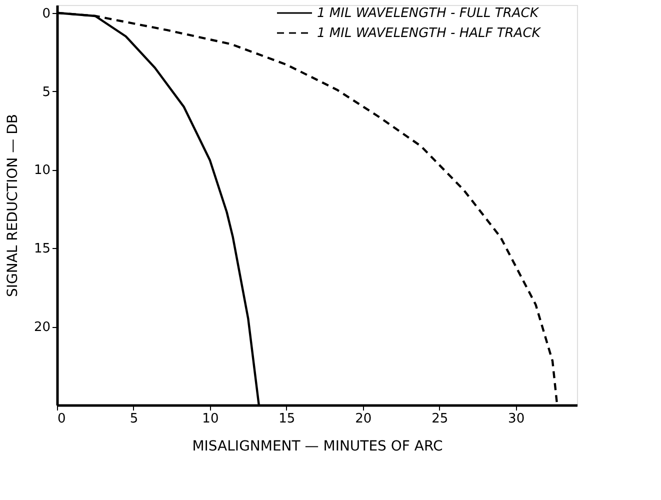 This screenshot has height=500, width=661. Describe the element at coordinates (428, 13) in the screenshot. I see `legend-label: 1 MIL WAVELENGTH - FULL TRACK` at that location.